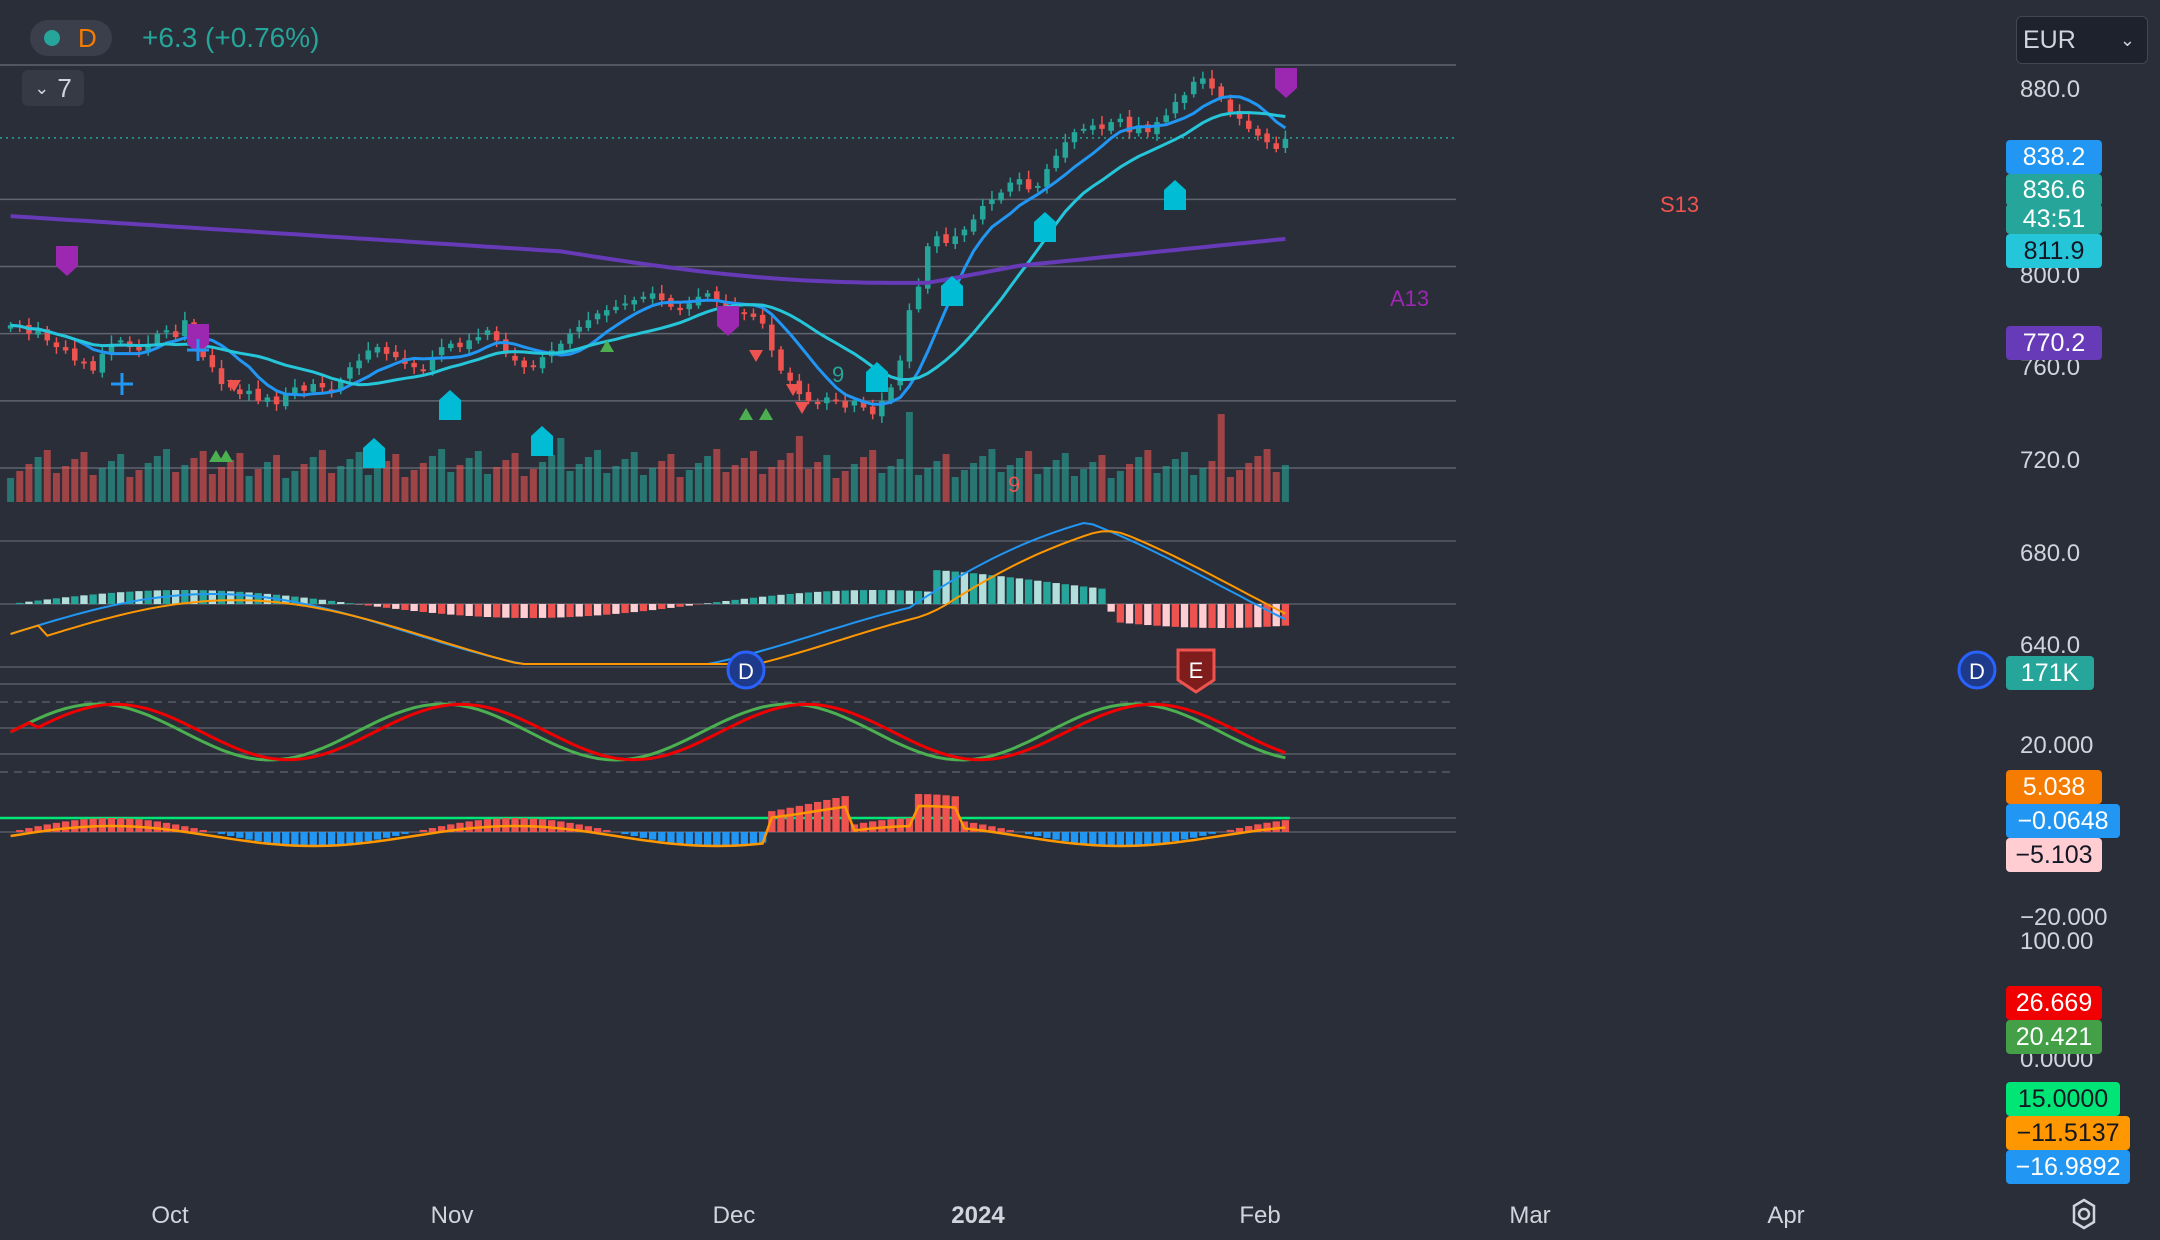  What do you see at coordinates (71, 38) in the screenshot?
I see `symbol-status-badge: D` at bounding box center [71, 38].